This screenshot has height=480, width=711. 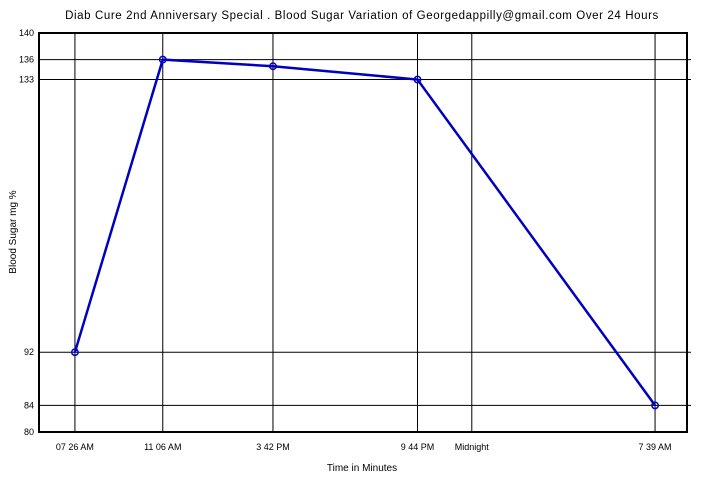 I want to click on y-tick-label: 136, so click(x=26, y=60).